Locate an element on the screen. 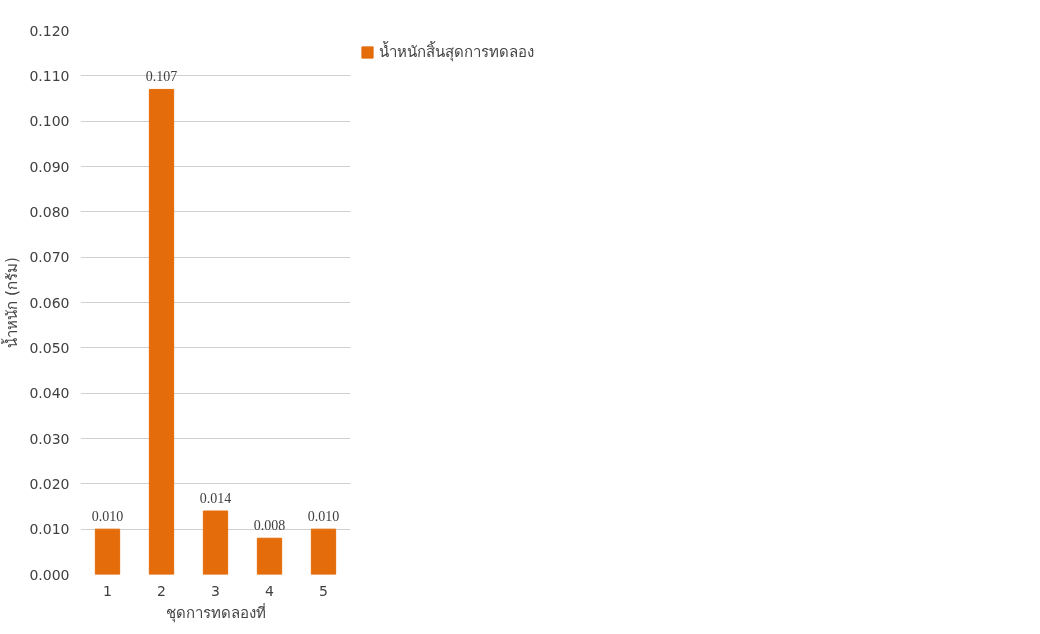 This screenshot has height=634, width=1040. y-tick-label: 0.030 is located at coordinates (49, 438).